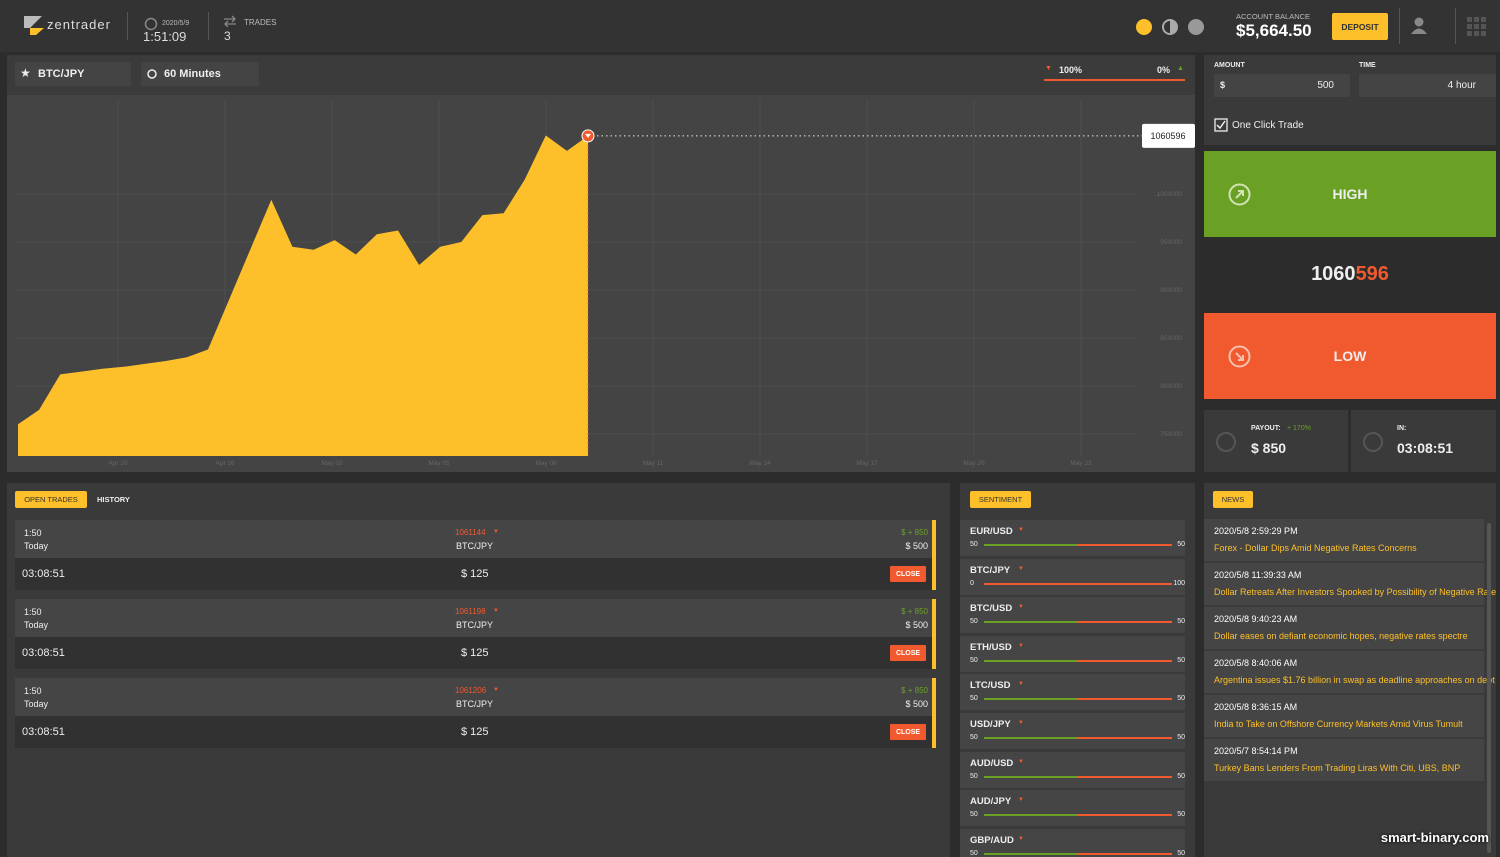 This screenshot has width=1500, height=857. What do you see at coordinates (1171, 290) in the screenshot?
I see `y-tick-label: 900000` at bounding box center [1171, 290].